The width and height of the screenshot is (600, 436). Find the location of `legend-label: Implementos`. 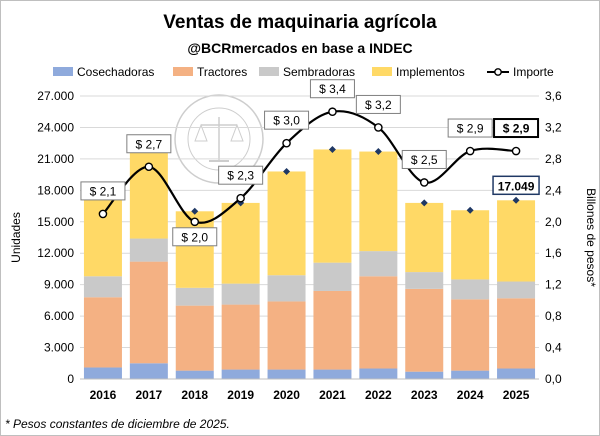

legend-label: Implementos is located at coordinates (430, 72).